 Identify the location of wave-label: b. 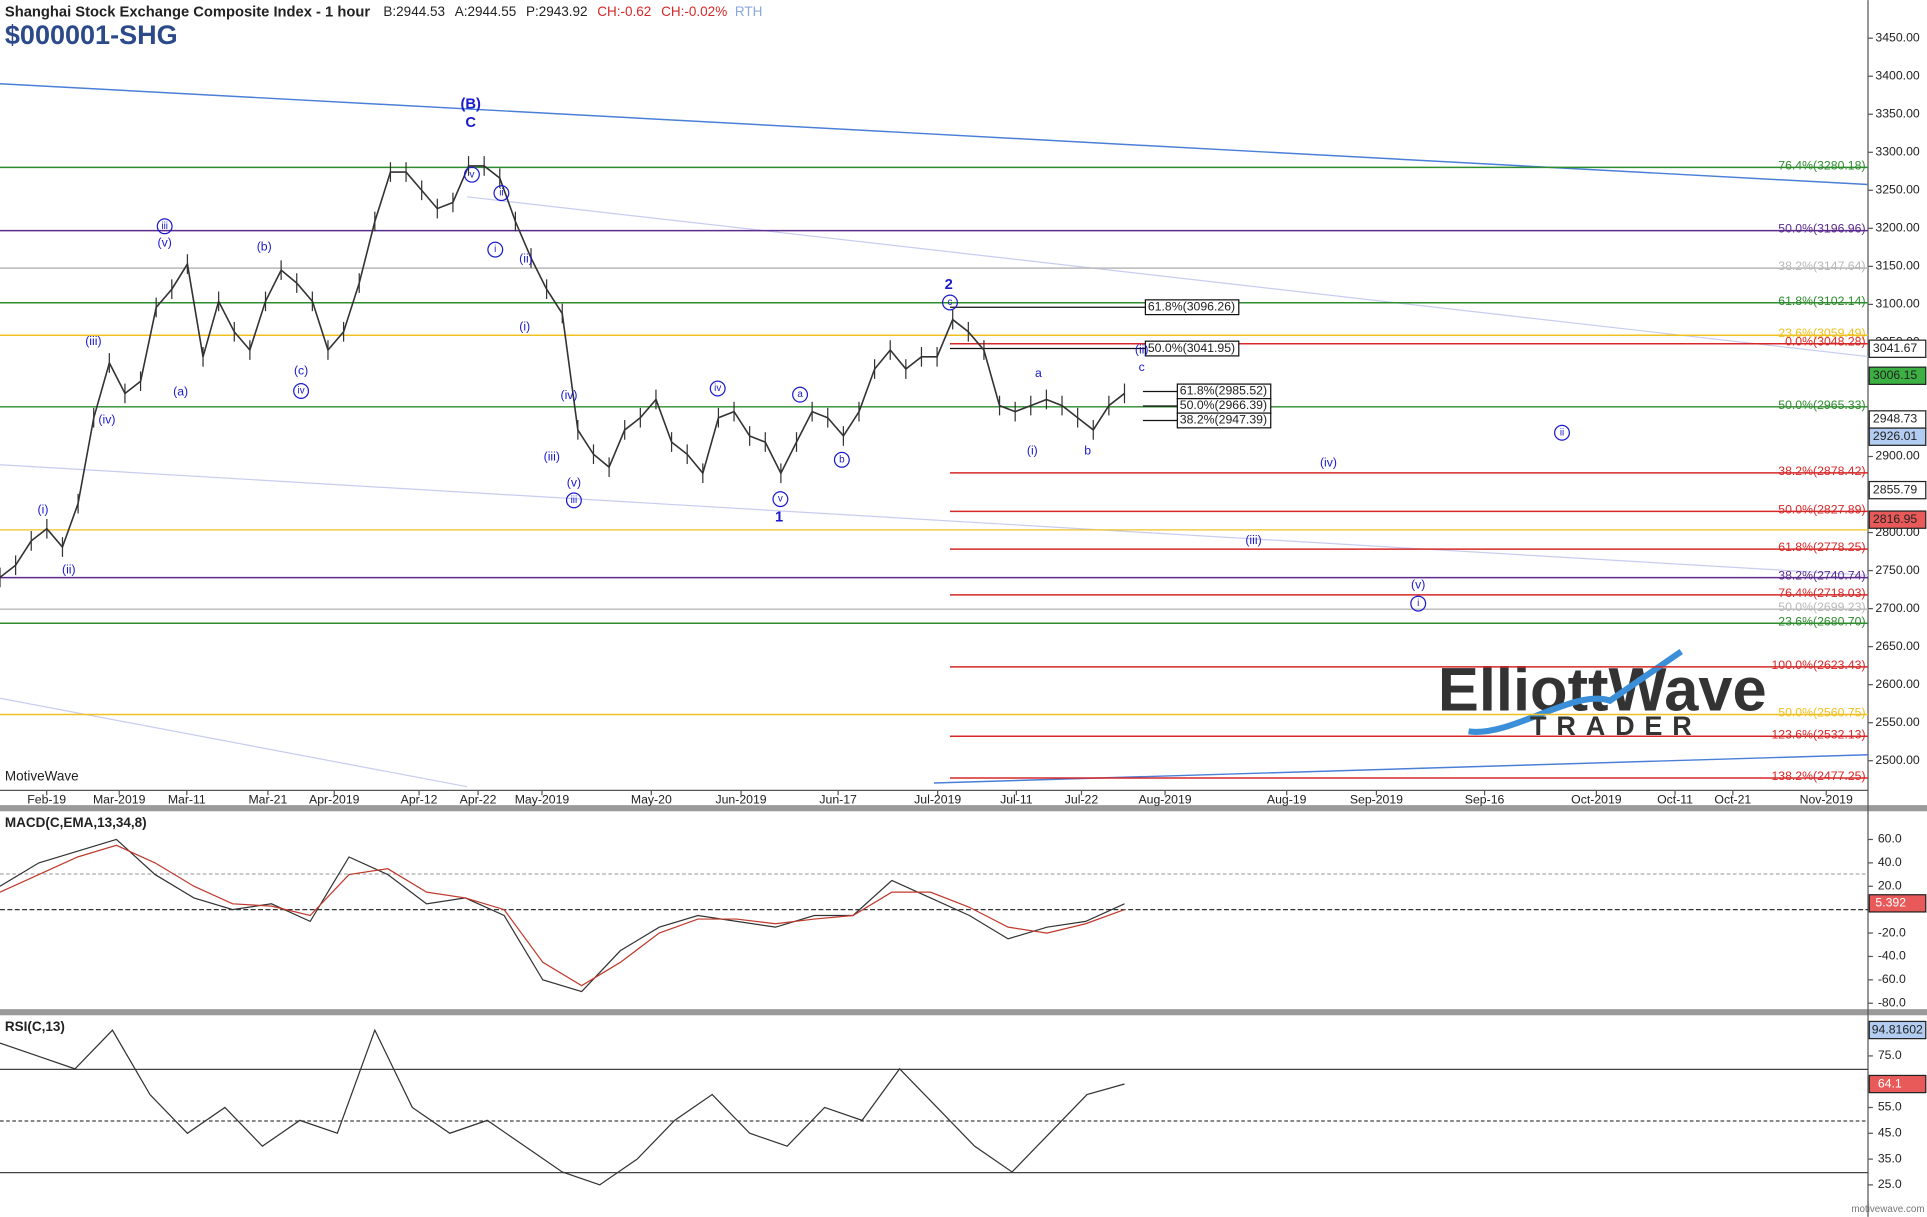
(1087, 450).